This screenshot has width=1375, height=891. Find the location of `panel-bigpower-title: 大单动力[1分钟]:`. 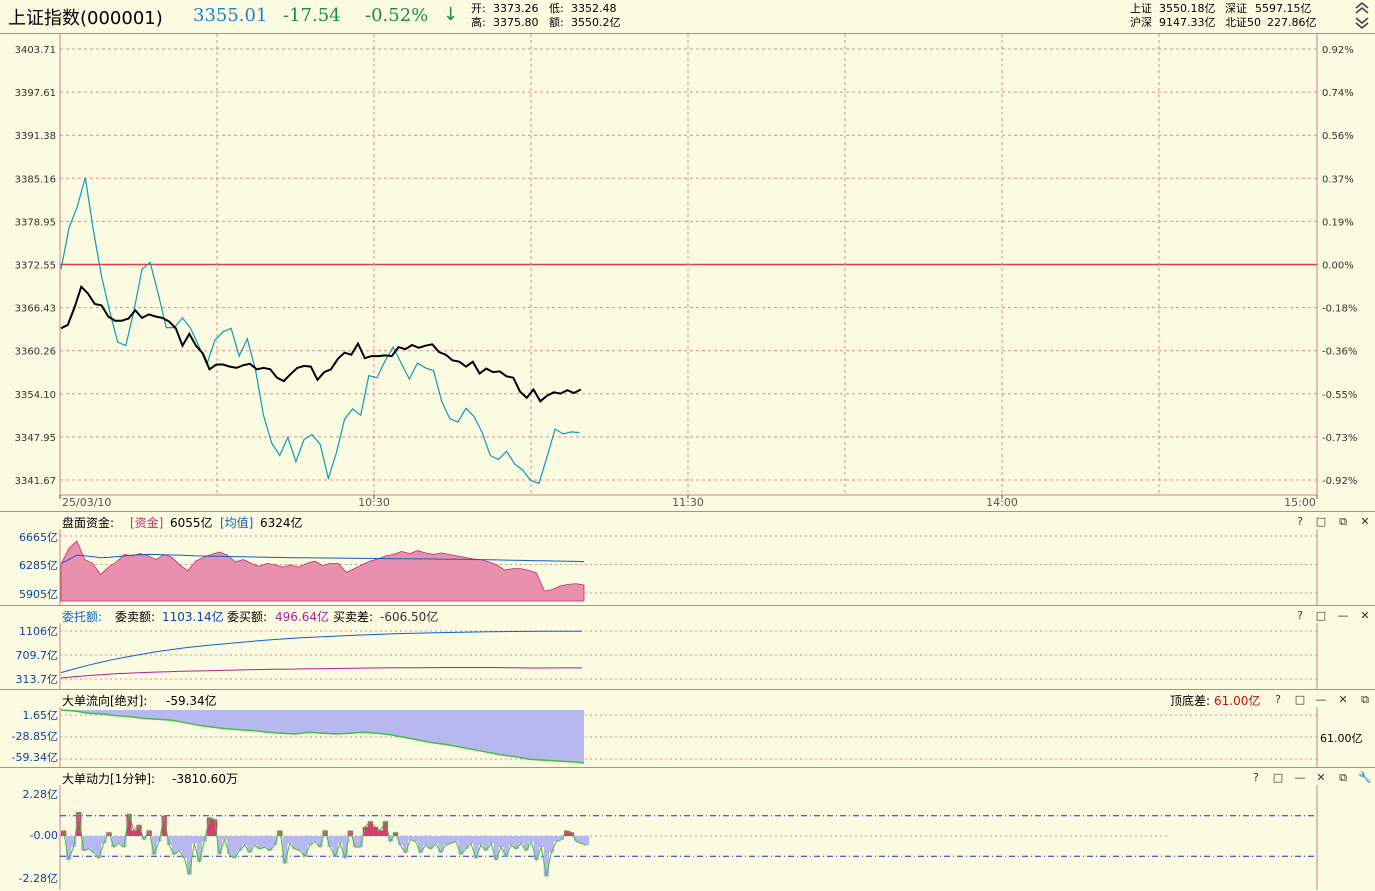

panel-bigpower-title: 大单动力[1分钟]: is located at coordinates (109, 779).